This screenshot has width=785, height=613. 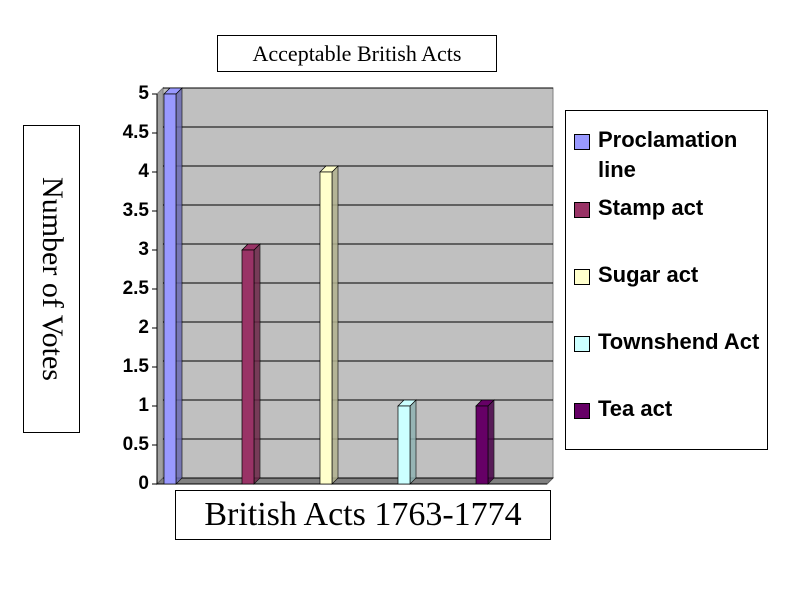 What do you see at coordinates (143, 249) in the screenshot?
I see `y-tick-label: 3` at bounding box center [143, 249].